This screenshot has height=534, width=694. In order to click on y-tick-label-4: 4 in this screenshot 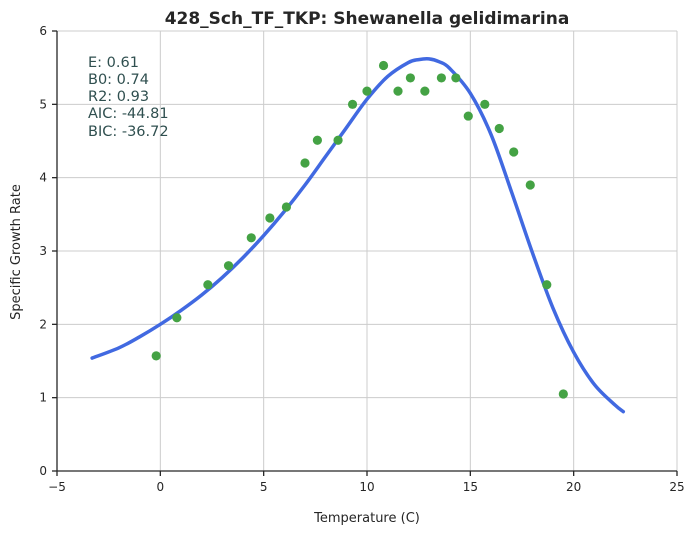, I will do `click(43, 178)`.